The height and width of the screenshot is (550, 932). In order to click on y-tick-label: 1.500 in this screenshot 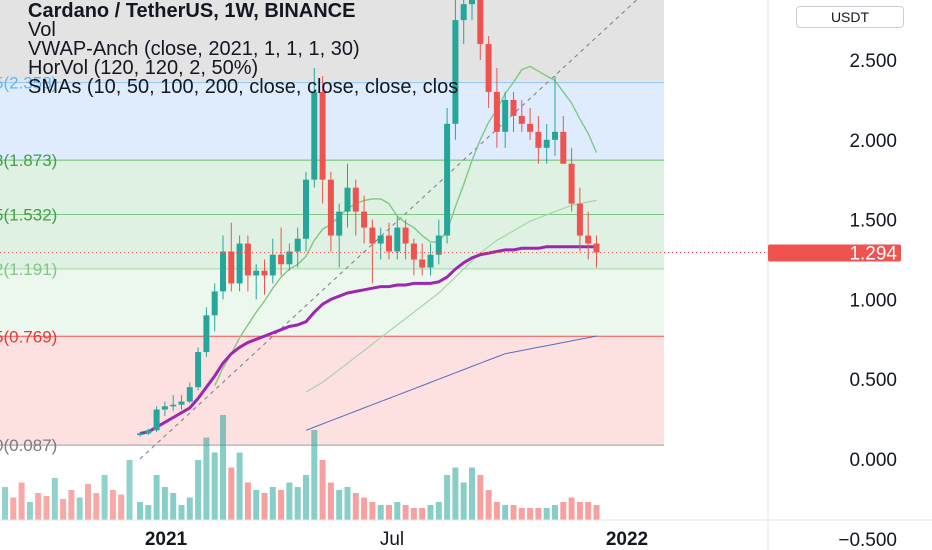, I will do `click(873, 221)`.